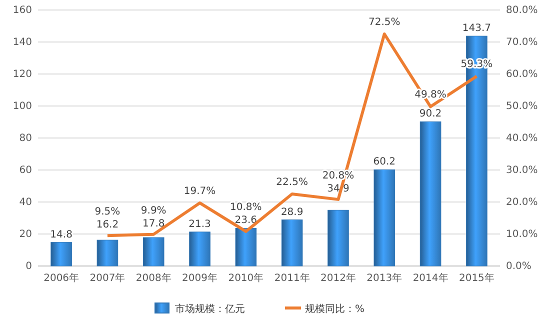 The image size is (549, 327). I want to click on data-label: 19.7%, so click(200, 191).